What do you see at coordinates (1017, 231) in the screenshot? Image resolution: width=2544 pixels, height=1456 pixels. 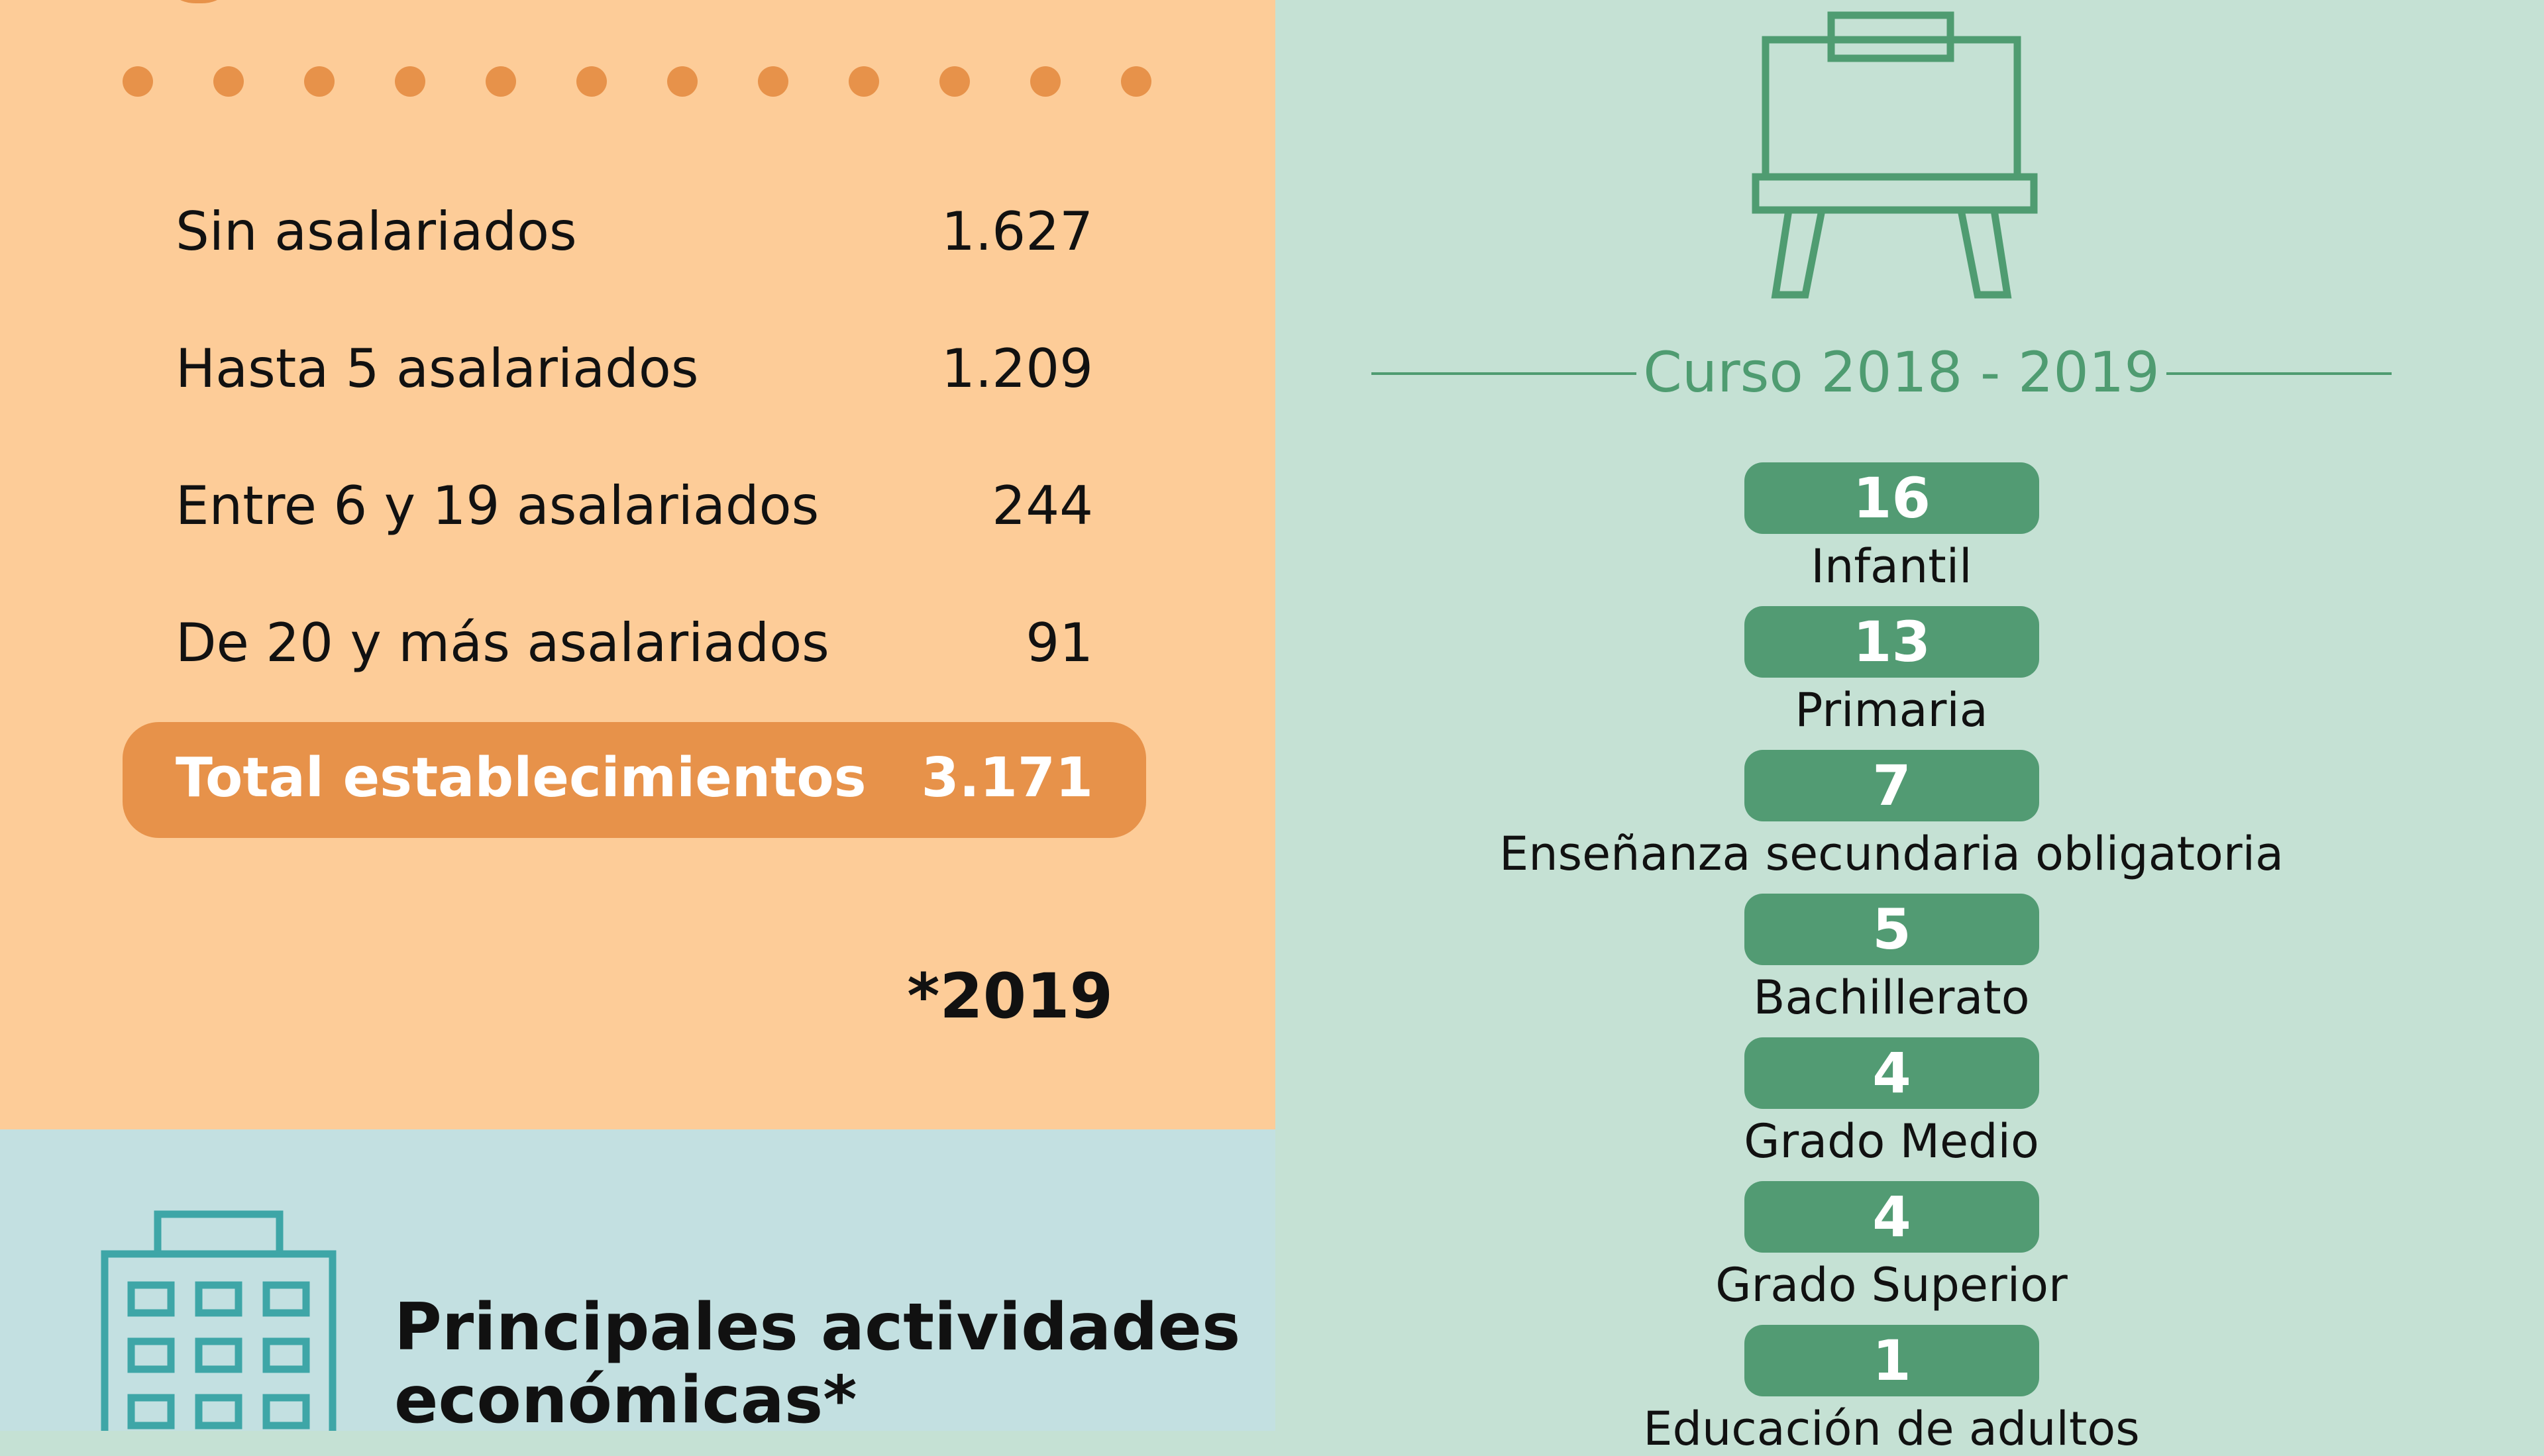 I see `row-value-sin-asalariados: 1.627` at bounding box center [1017, 231].